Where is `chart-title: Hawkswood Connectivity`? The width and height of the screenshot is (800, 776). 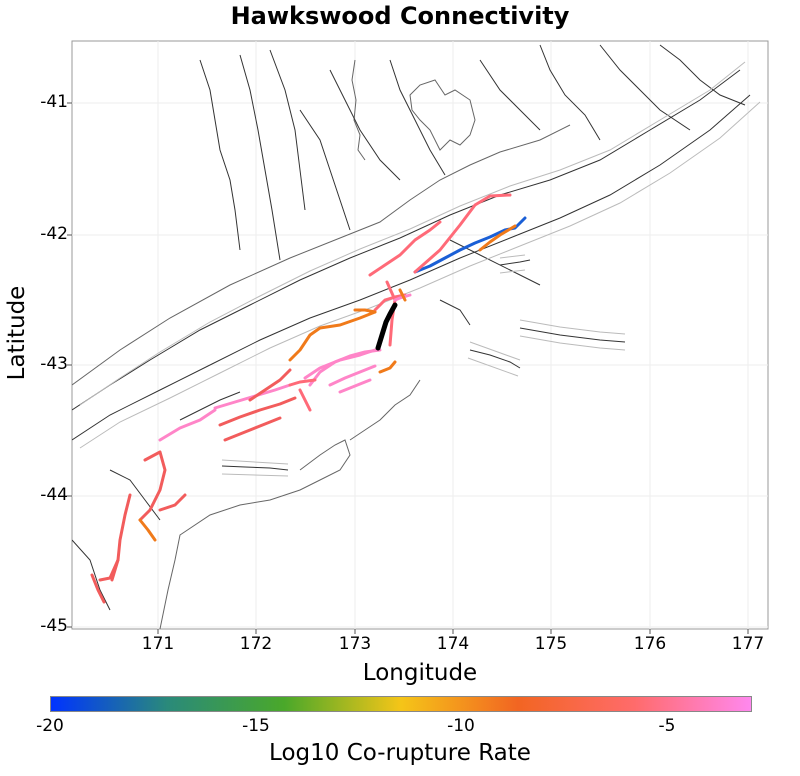
chart-title: Hawkswood Connectivity is located at coordinates (400, 16).